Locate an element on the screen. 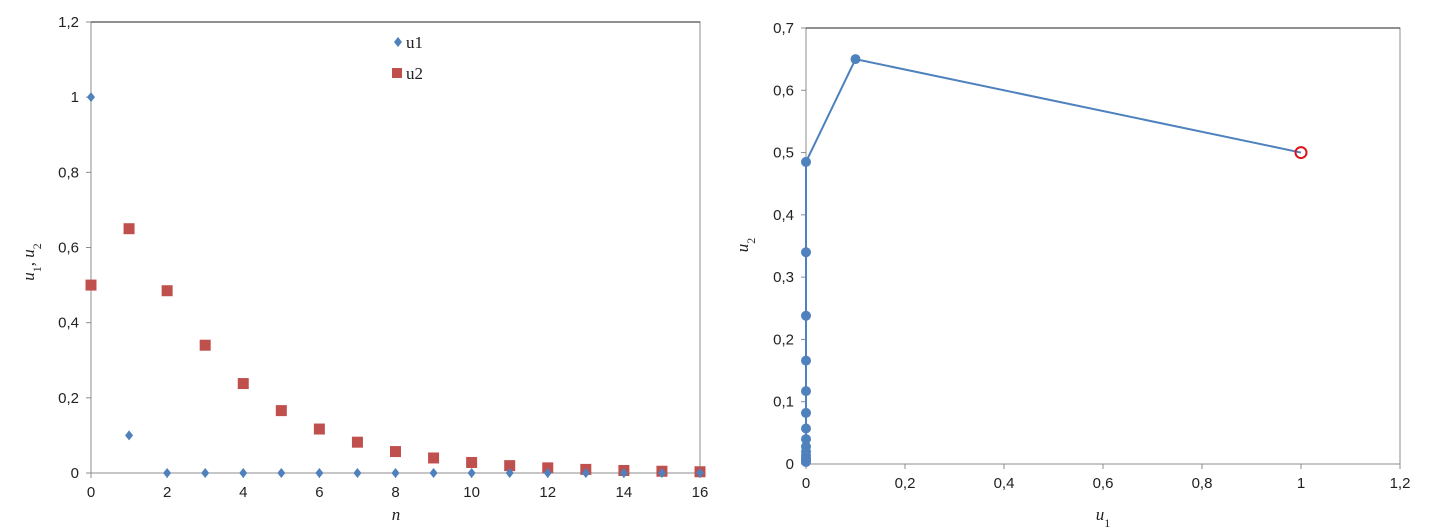 Image resolution: width=1444 pixels, height=532 pixels. legend: u1 u2 is located at coordinates (407, 58).